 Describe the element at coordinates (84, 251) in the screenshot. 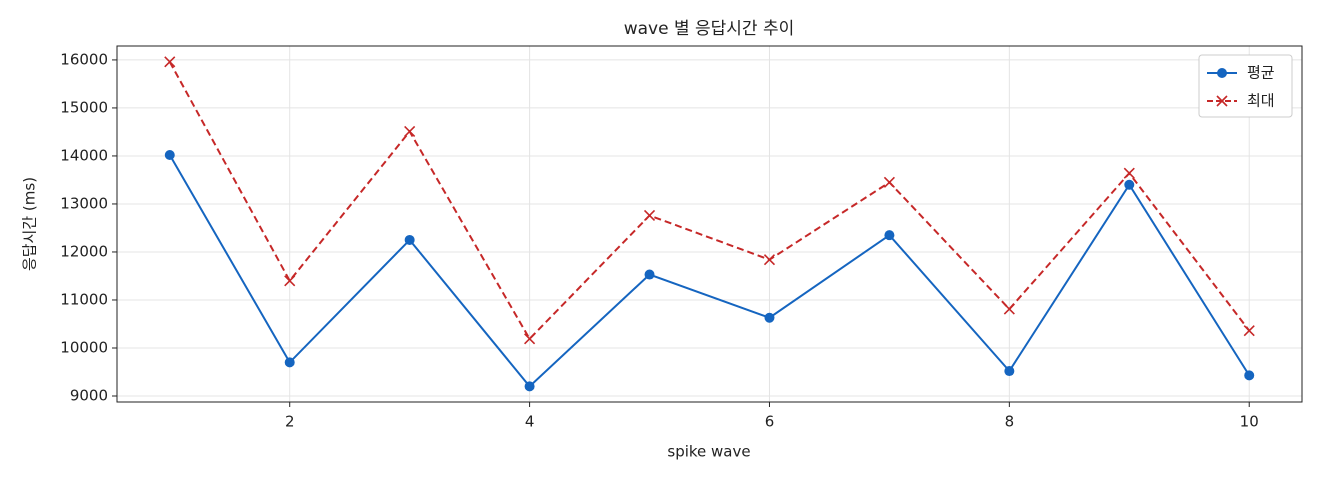

I see `y-tick-label: 12000` at that location.